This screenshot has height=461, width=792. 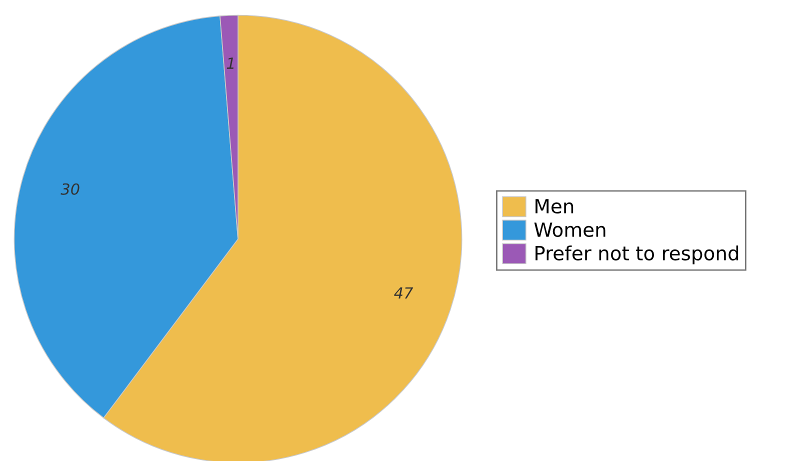 I want to click on data-label: 1, so click(x=230, y=63).